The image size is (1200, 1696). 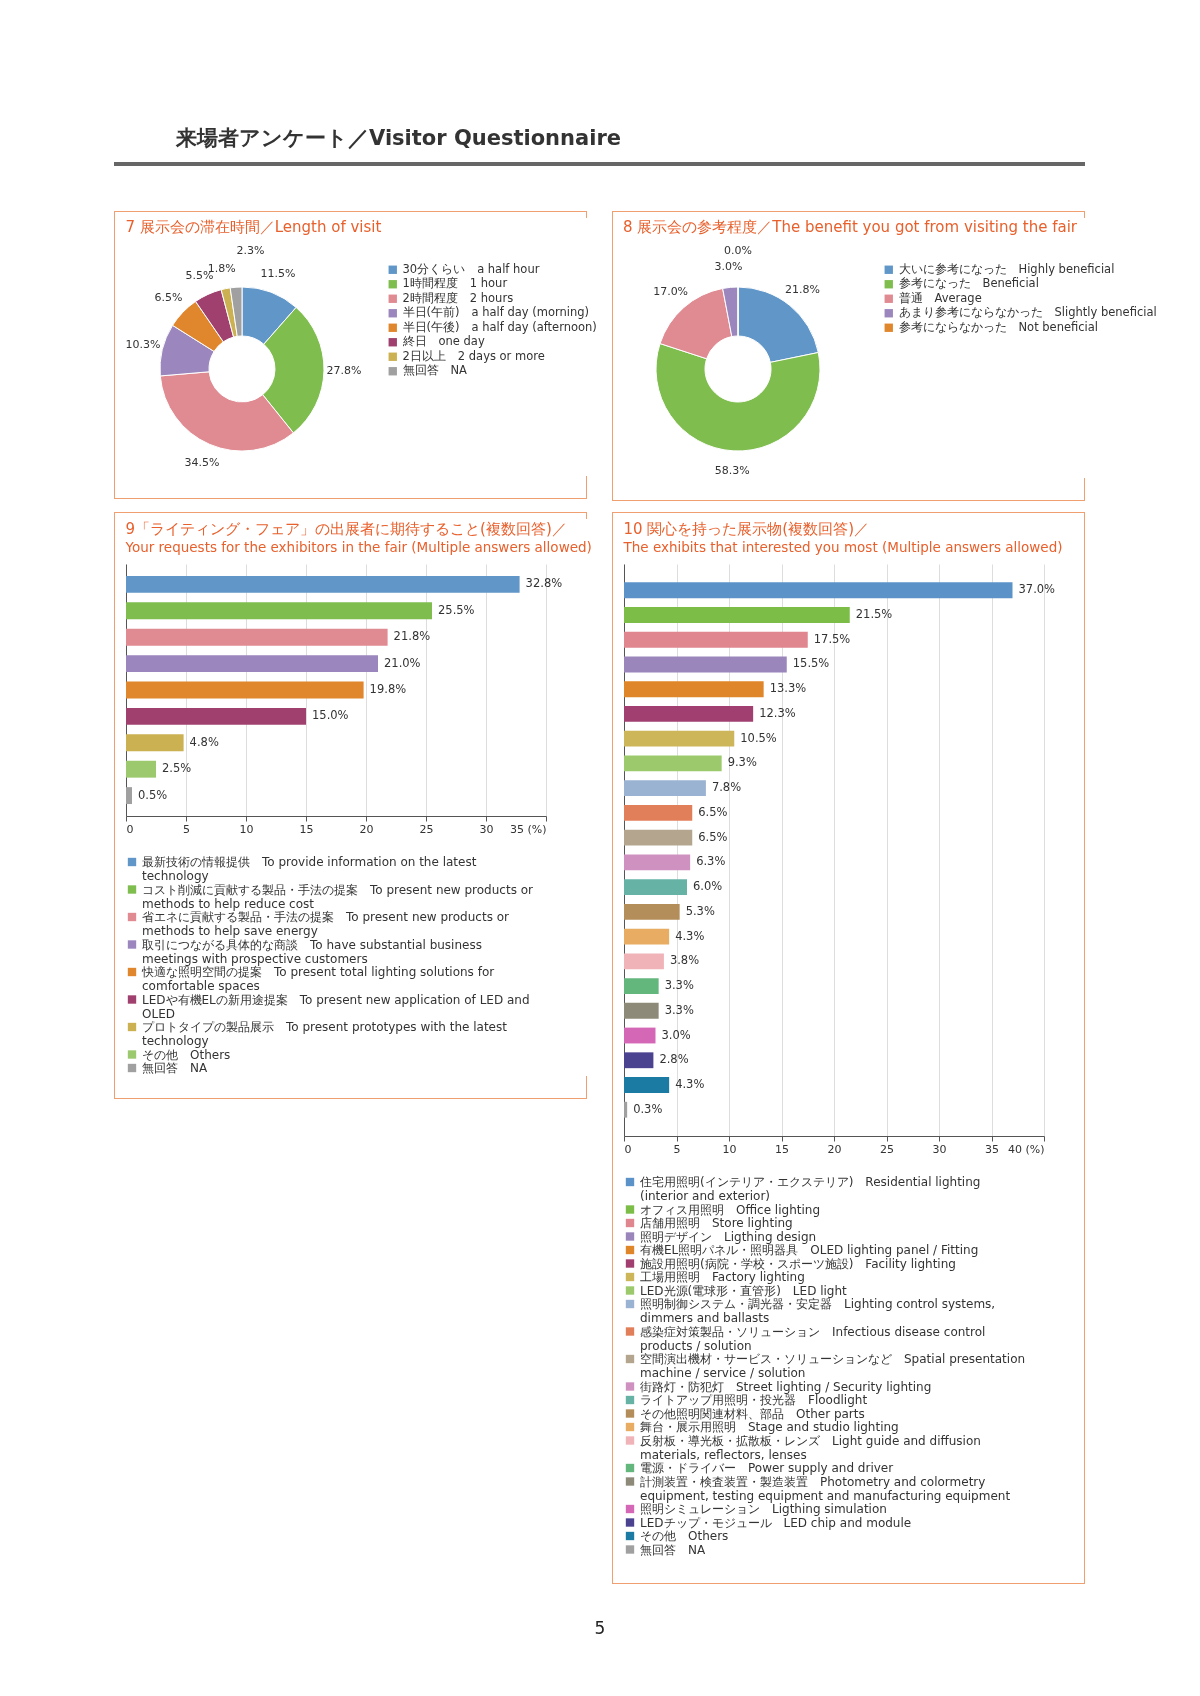 What do you see at coordinates (832, 638) in the screenshot?
I see `data-label: 17.5%` at bounding box center [832, 638].